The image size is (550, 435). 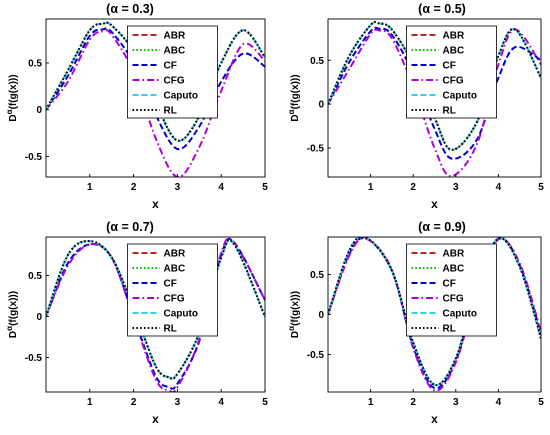 I want to click on subplot-title: (α = 0.5), so click(x=442, y=9).